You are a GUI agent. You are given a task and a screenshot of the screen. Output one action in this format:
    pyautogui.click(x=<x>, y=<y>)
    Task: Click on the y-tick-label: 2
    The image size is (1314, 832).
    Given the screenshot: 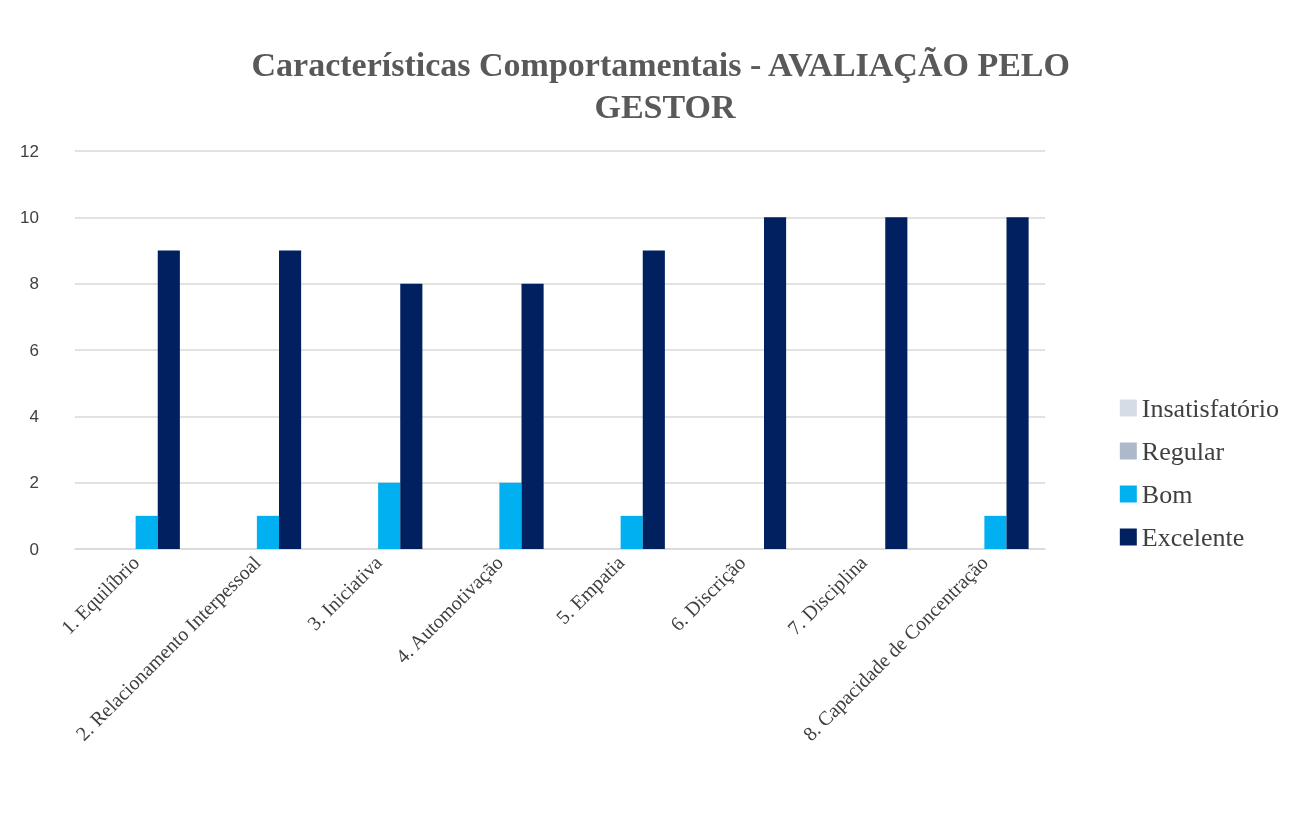 What is the action you would take?
    pyautogui.click(x=34, y=483)
    